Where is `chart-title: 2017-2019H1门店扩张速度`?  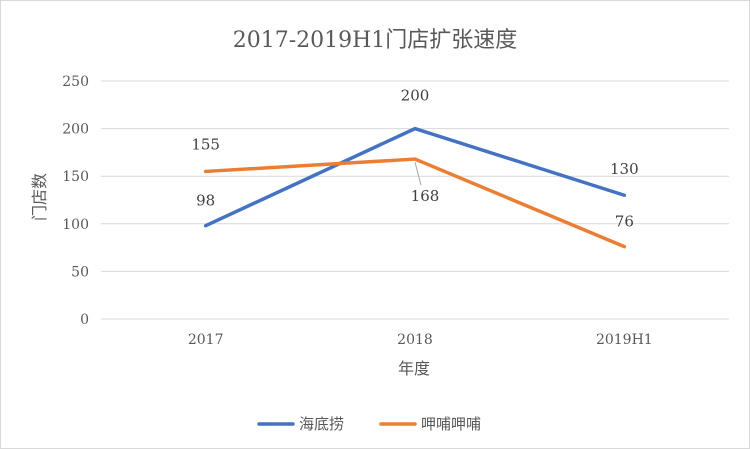 chart-title: 2017-2019H1门店扩张速度 is located at coordinates (375, 40).